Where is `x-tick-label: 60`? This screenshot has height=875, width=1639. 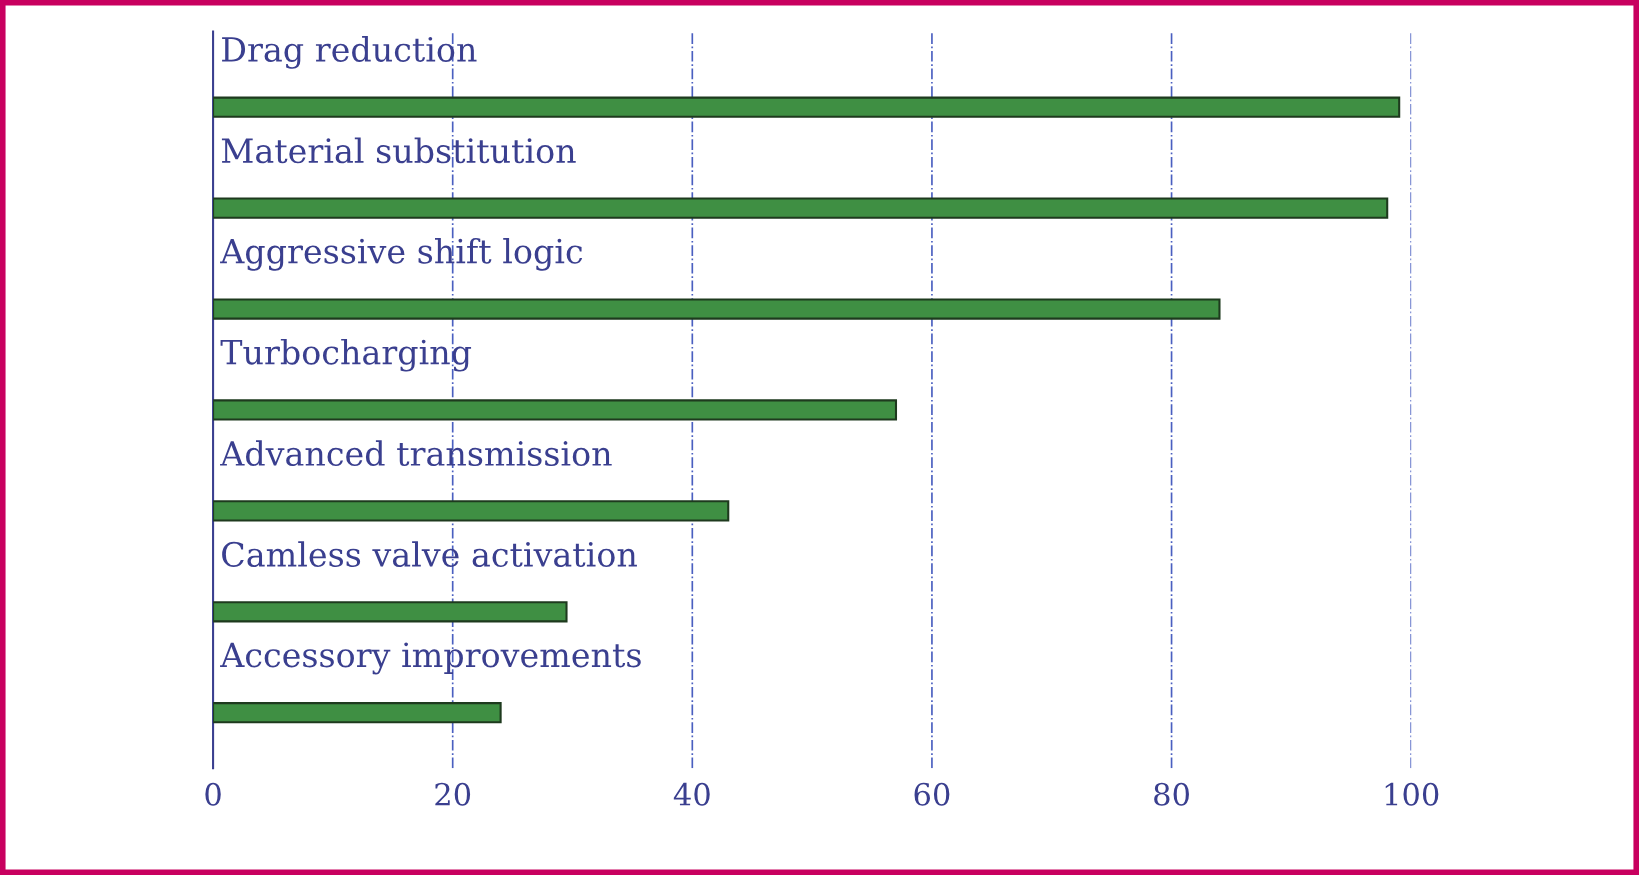 x-tick-label: 60 is located at coordinates (932, 794).